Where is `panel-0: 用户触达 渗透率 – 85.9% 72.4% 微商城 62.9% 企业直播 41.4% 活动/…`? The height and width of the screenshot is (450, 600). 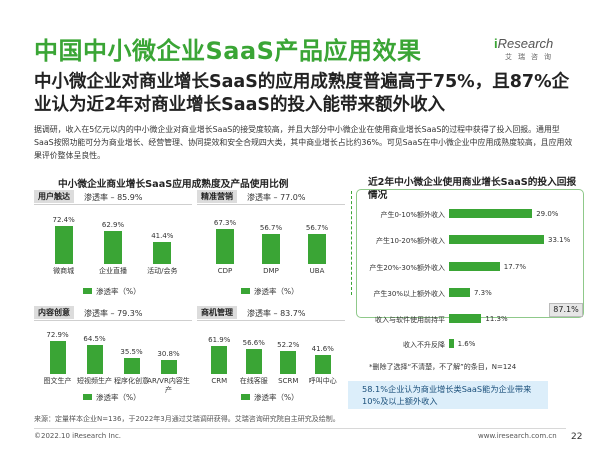 panel-0: 用户触达 渗透率 – 85.9% 72.4% 微商城 62.9% 企业直播 41.4% 活动/… is located at coordinates (113, 245).